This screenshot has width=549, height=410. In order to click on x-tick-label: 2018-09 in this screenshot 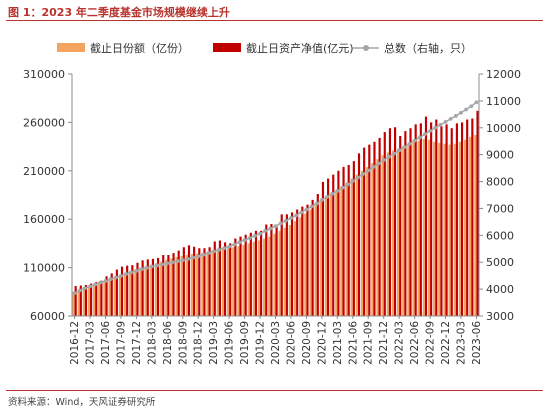, I will do `click(183, 343)`.